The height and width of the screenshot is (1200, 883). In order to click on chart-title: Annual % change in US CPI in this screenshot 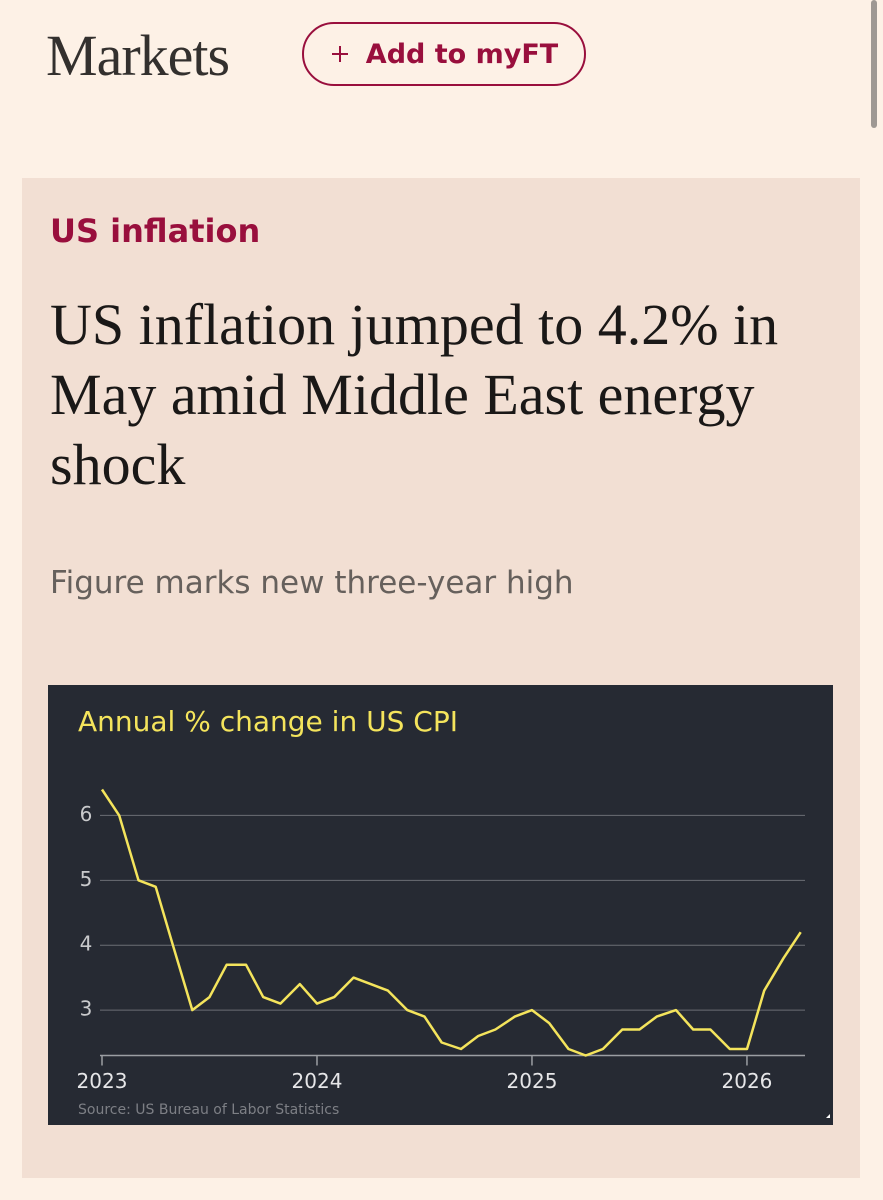, I will do `click(268, 721)`.